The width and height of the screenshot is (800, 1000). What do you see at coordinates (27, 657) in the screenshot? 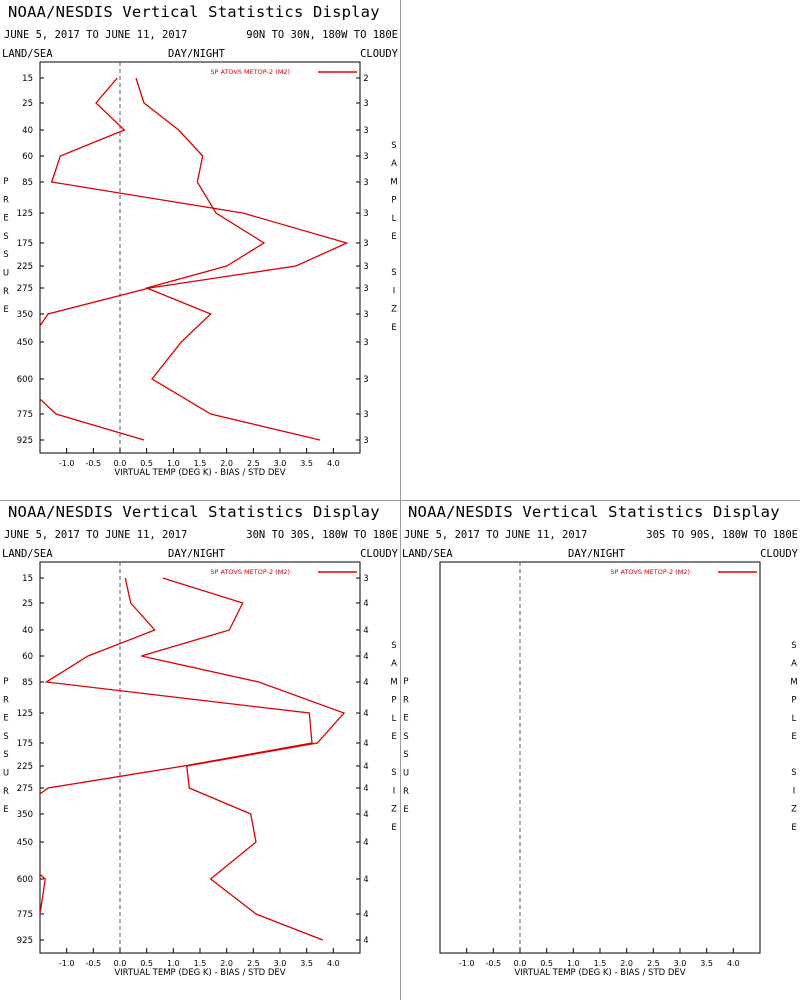
I see `pressure-level-label: 60` at bounding box center [27, 657].